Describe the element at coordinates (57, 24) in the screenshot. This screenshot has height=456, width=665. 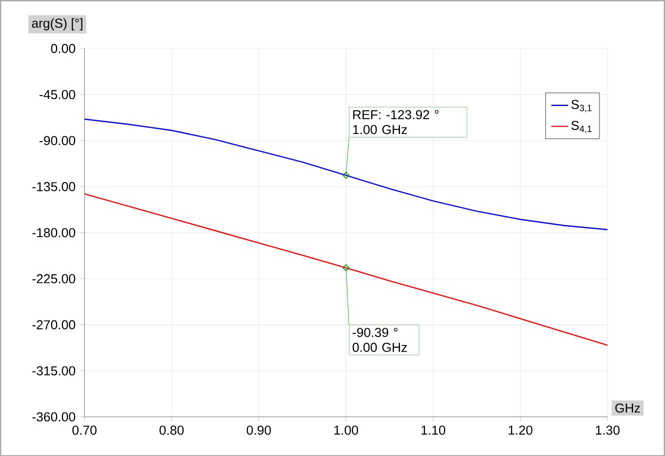
I see `y-axis-title: arg(S) [°]` at that location.